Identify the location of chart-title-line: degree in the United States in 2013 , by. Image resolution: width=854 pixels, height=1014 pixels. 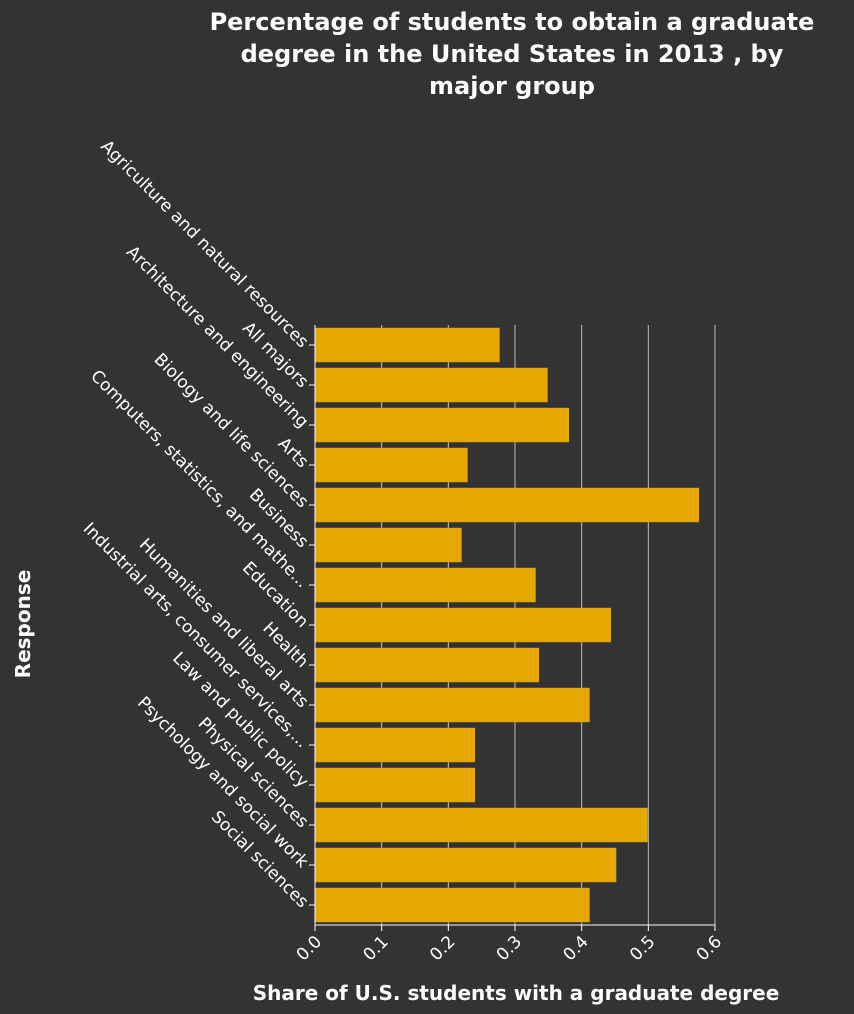
(512, 54).